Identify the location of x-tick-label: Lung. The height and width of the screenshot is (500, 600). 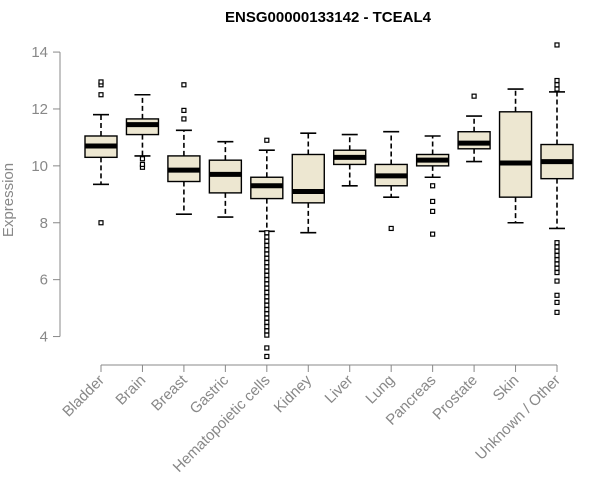
(380, 390).